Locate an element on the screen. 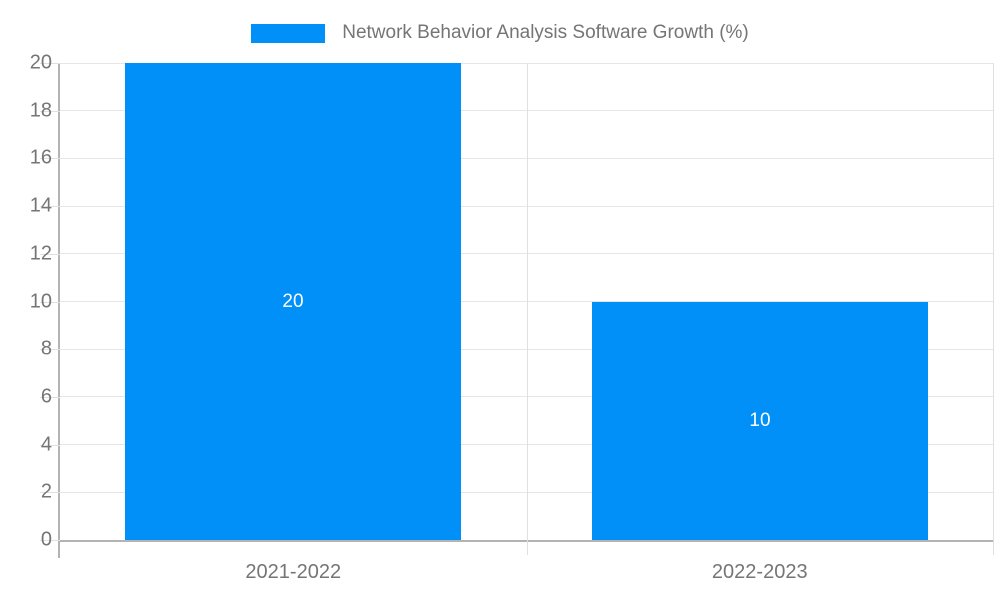 This screenshot has width=1000, height=600. legend-swatch-icon is located at coordinates (288, 33).